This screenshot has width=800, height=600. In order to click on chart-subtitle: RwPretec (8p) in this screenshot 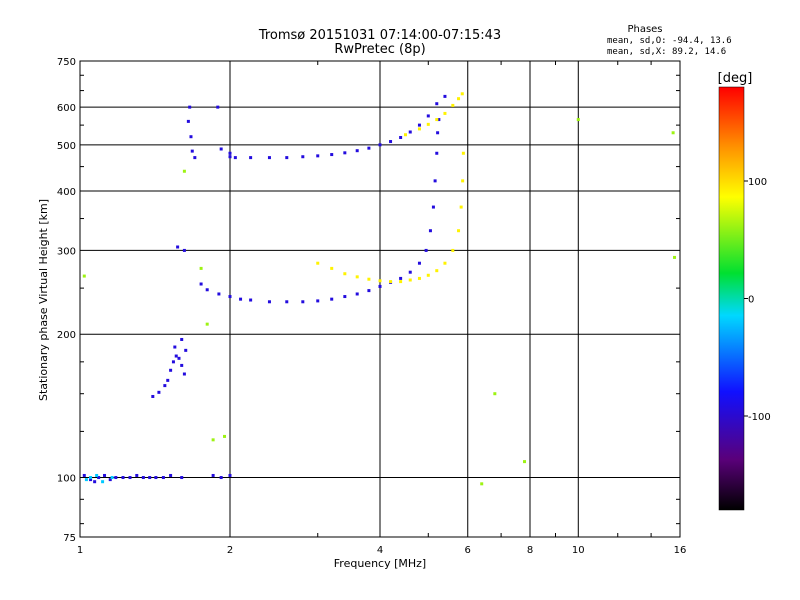, I will do `click(379, 49)`.